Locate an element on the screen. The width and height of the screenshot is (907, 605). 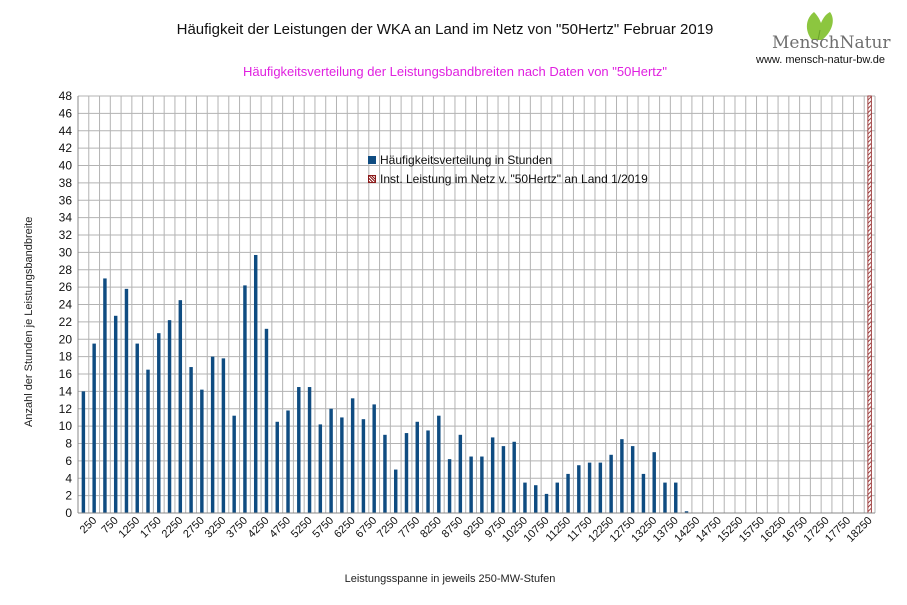
x-tick-label: 1250 is located at coordinates (130, 528).